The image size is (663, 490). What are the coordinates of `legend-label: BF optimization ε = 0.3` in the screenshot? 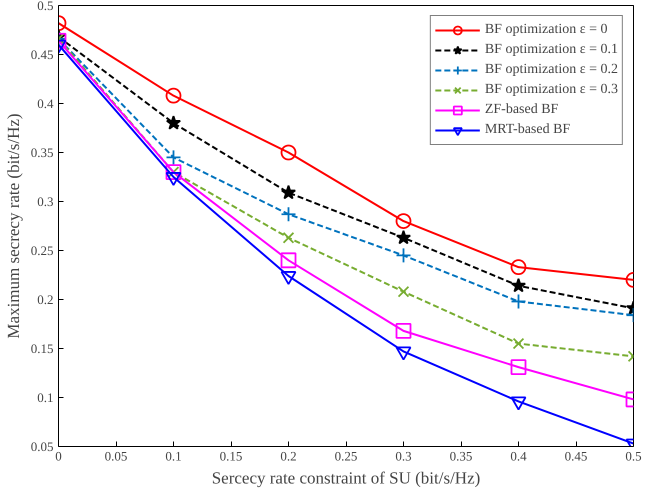 It's located at (551, 90).